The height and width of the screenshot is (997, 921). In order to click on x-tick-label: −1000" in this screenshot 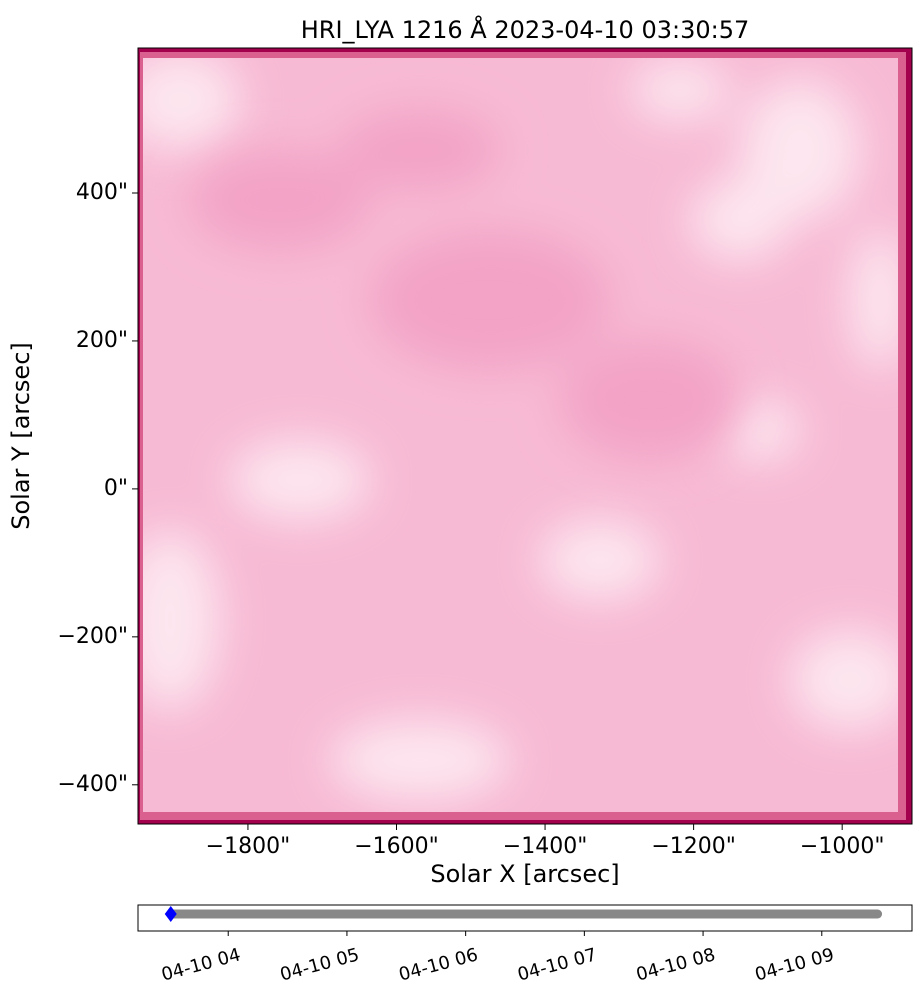, I will do `click(842, 846)`.